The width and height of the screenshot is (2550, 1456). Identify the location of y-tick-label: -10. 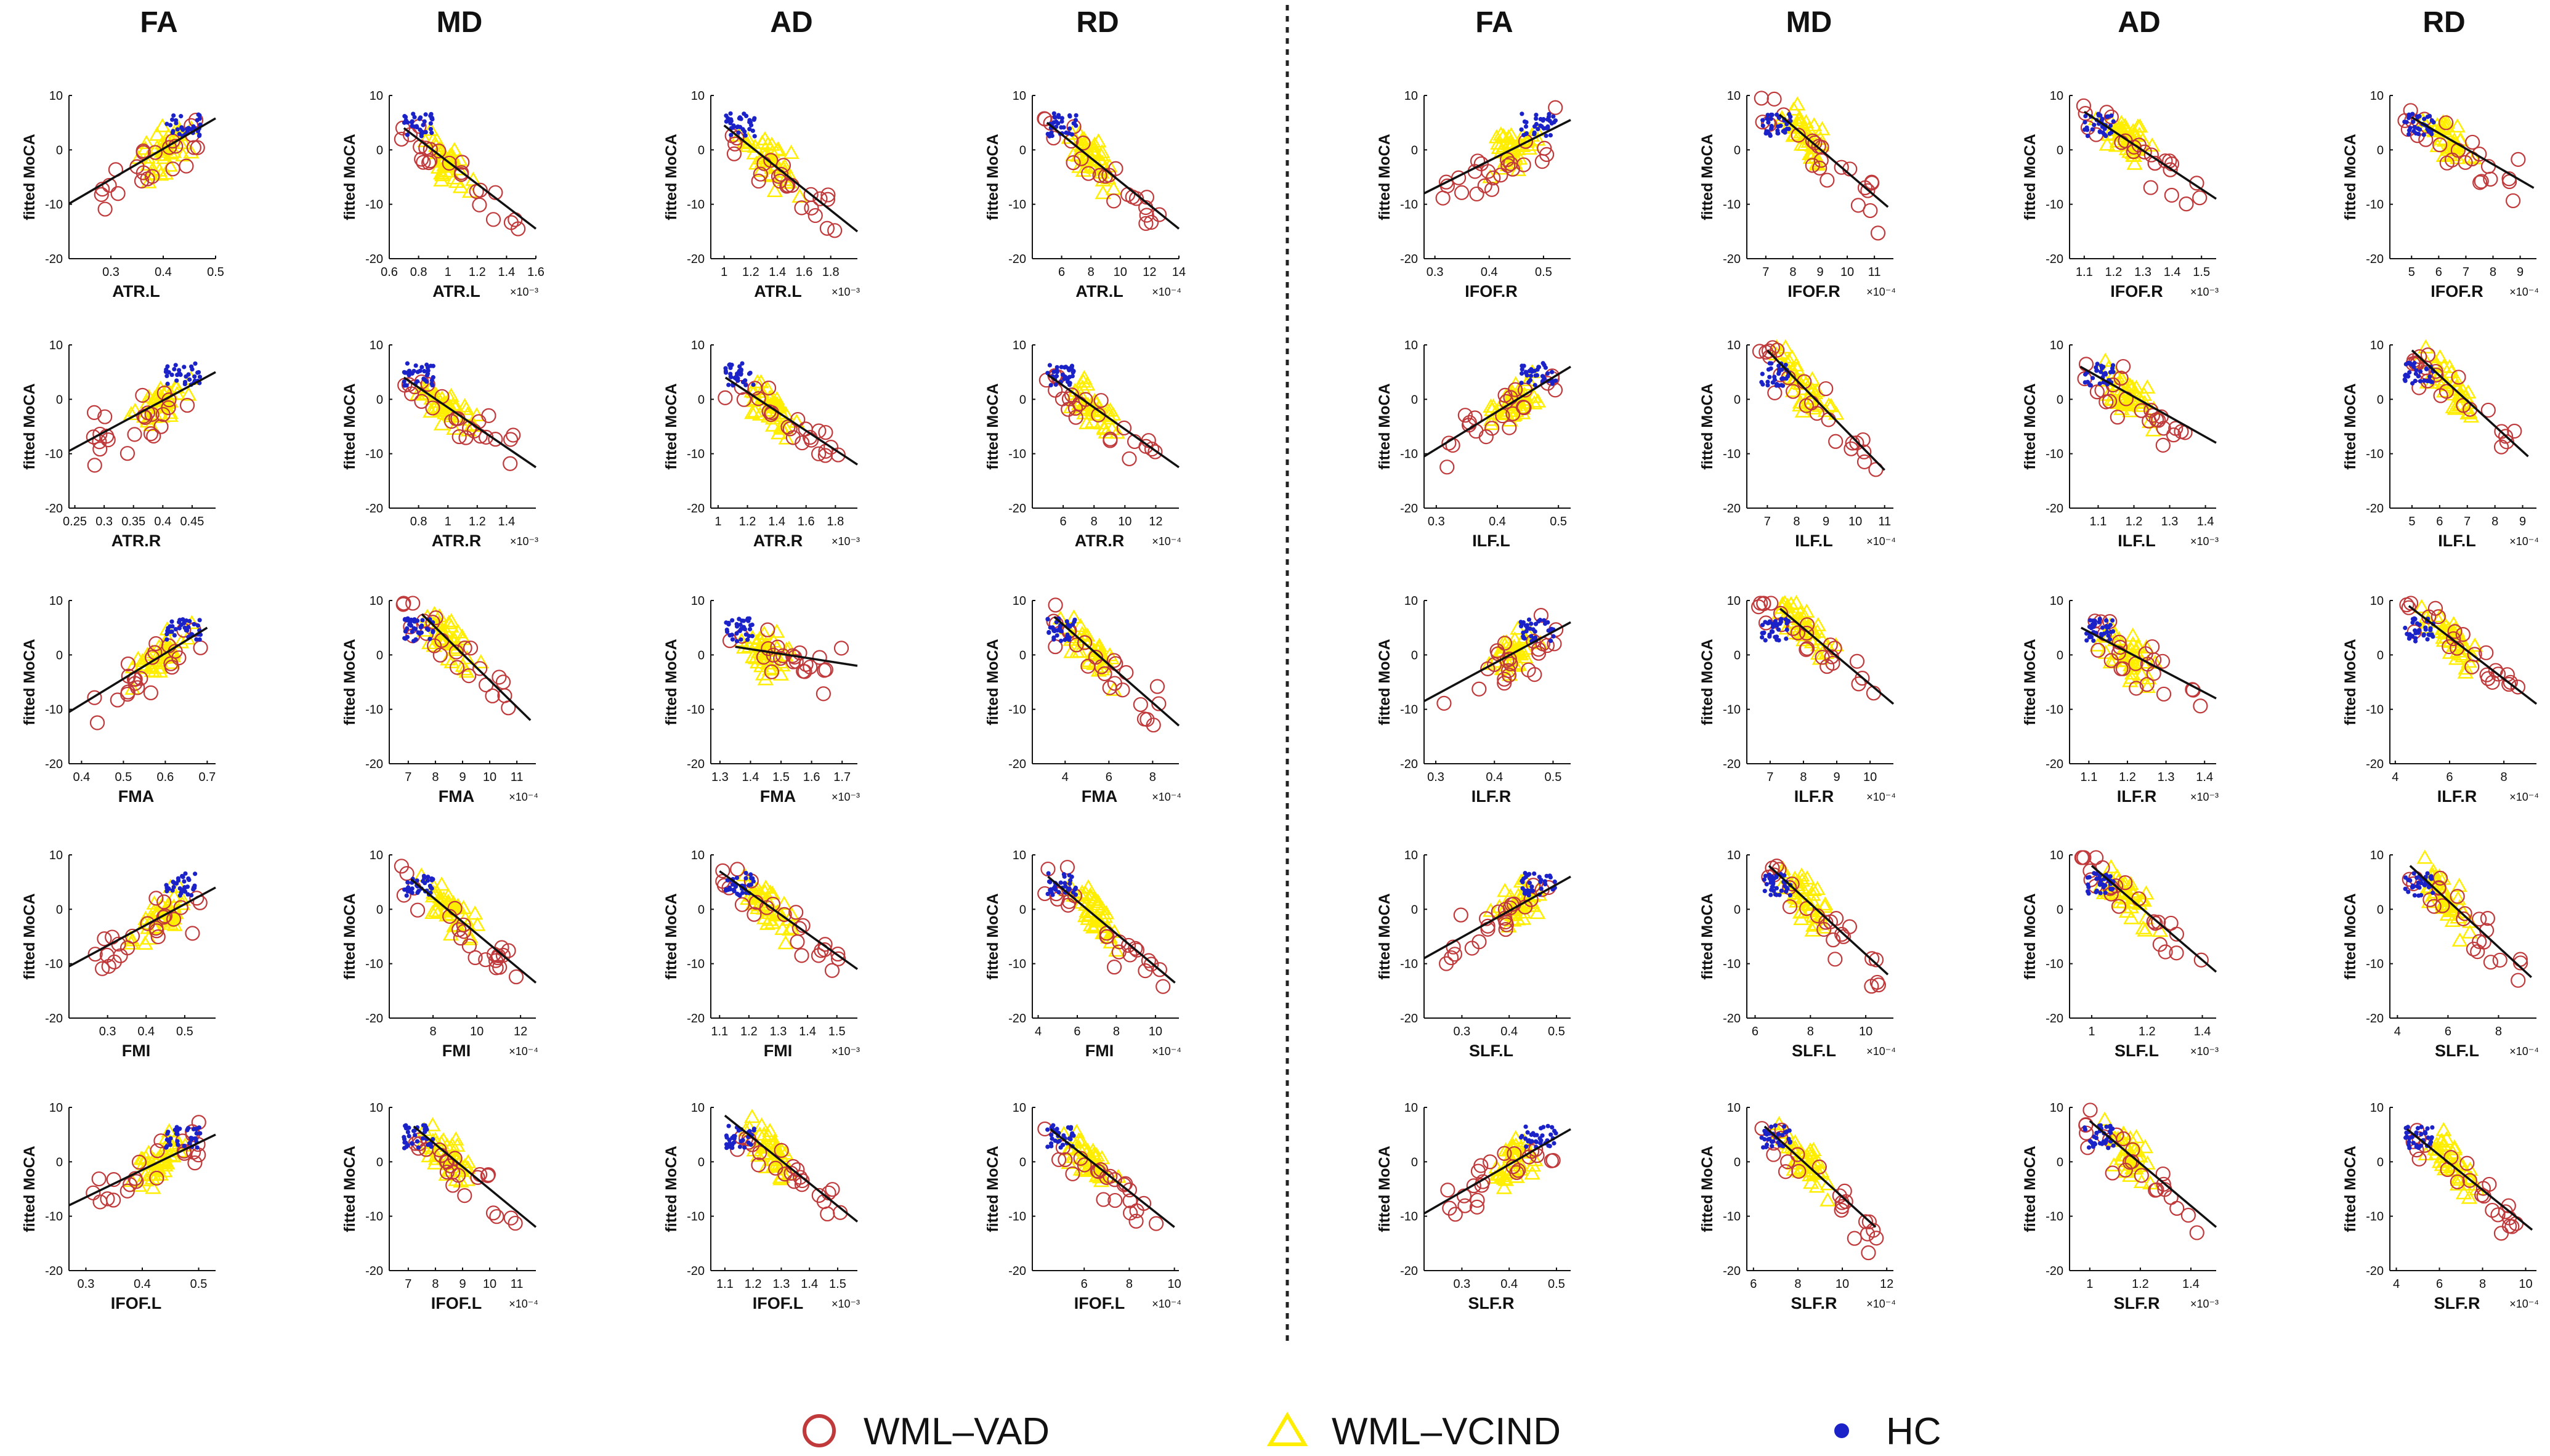
(2054, 1217).